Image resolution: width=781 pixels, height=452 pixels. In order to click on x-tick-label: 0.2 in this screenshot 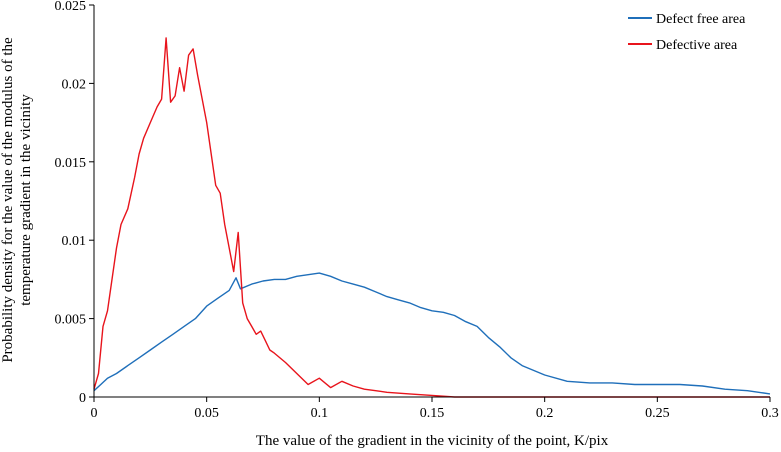, I will do `click(545, 413)`.